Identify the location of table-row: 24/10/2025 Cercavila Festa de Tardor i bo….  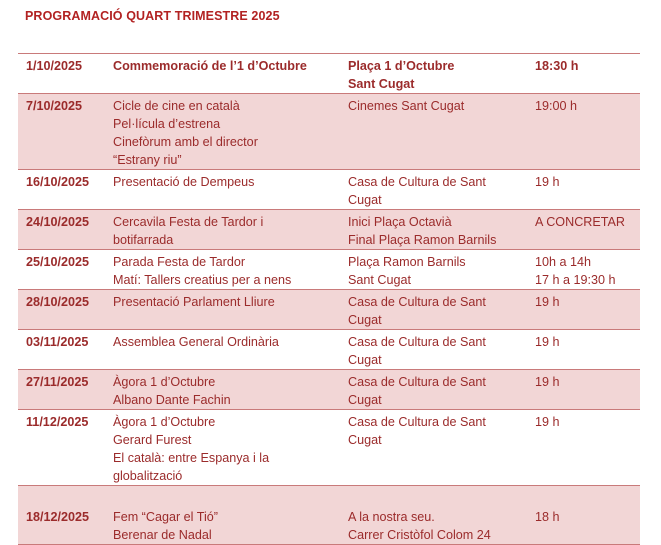
(329, 230).